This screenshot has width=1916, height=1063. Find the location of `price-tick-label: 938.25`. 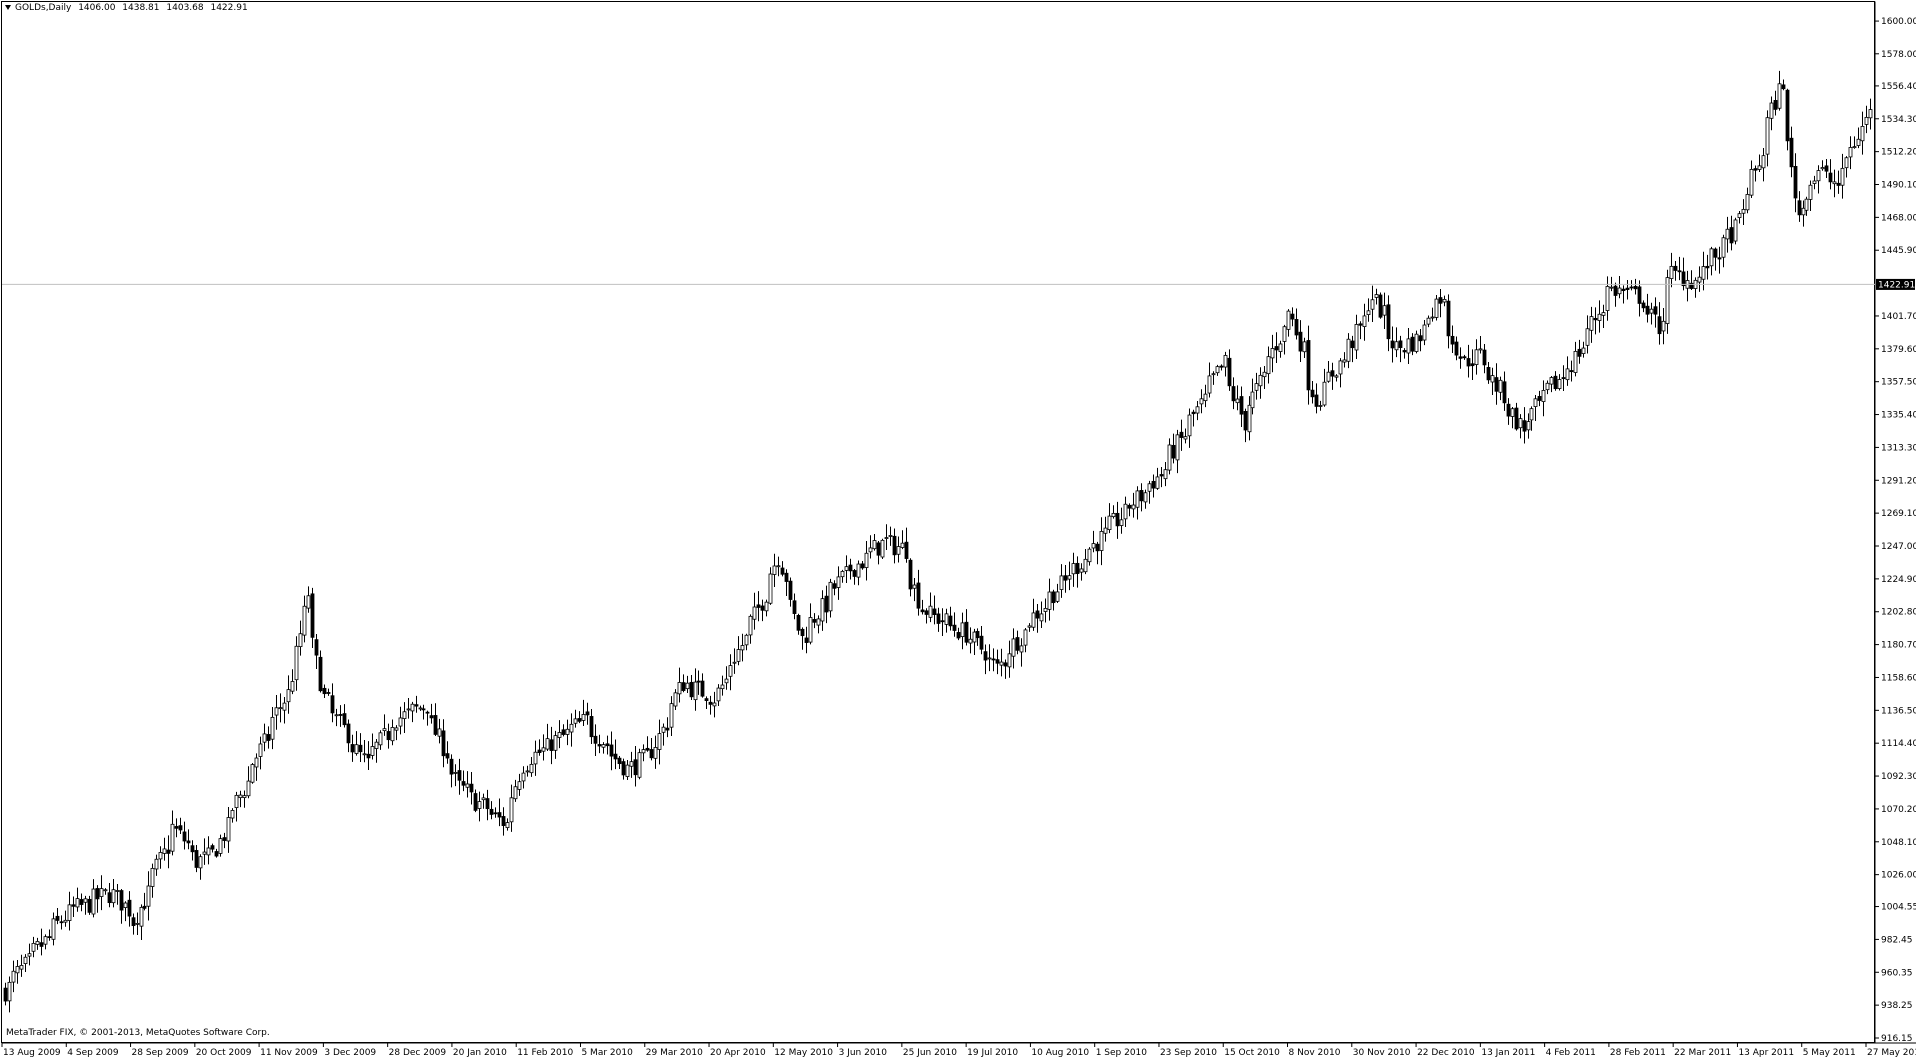

price-tick-label: 938.25 is located at coordinates (1897, 1006).